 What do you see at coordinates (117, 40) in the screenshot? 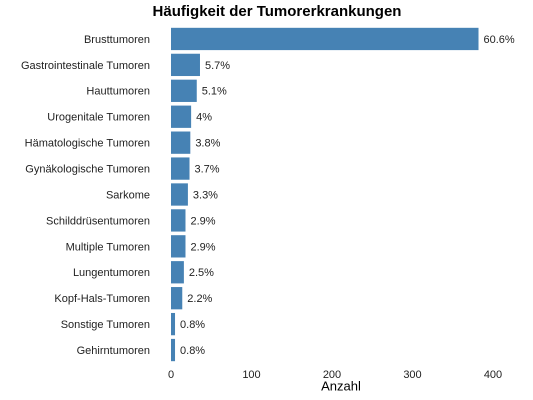
I see `y-tick-label: Brusttumoren` at bounding box center [117, 40].